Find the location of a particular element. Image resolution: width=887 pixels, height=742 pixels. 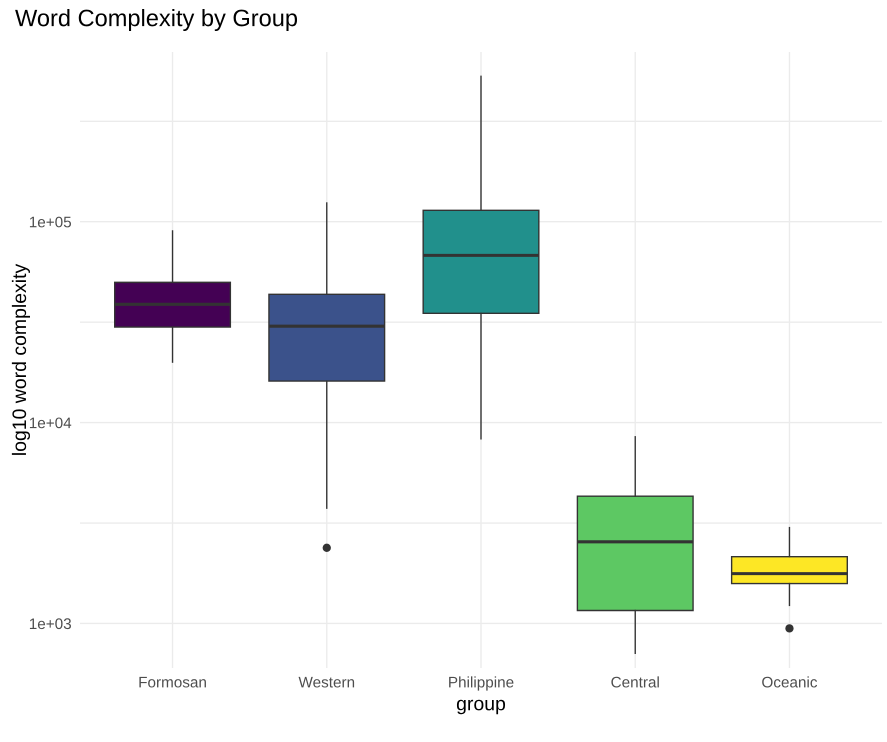

x-tick-label: Formosan is located at coordinates (172, 682).